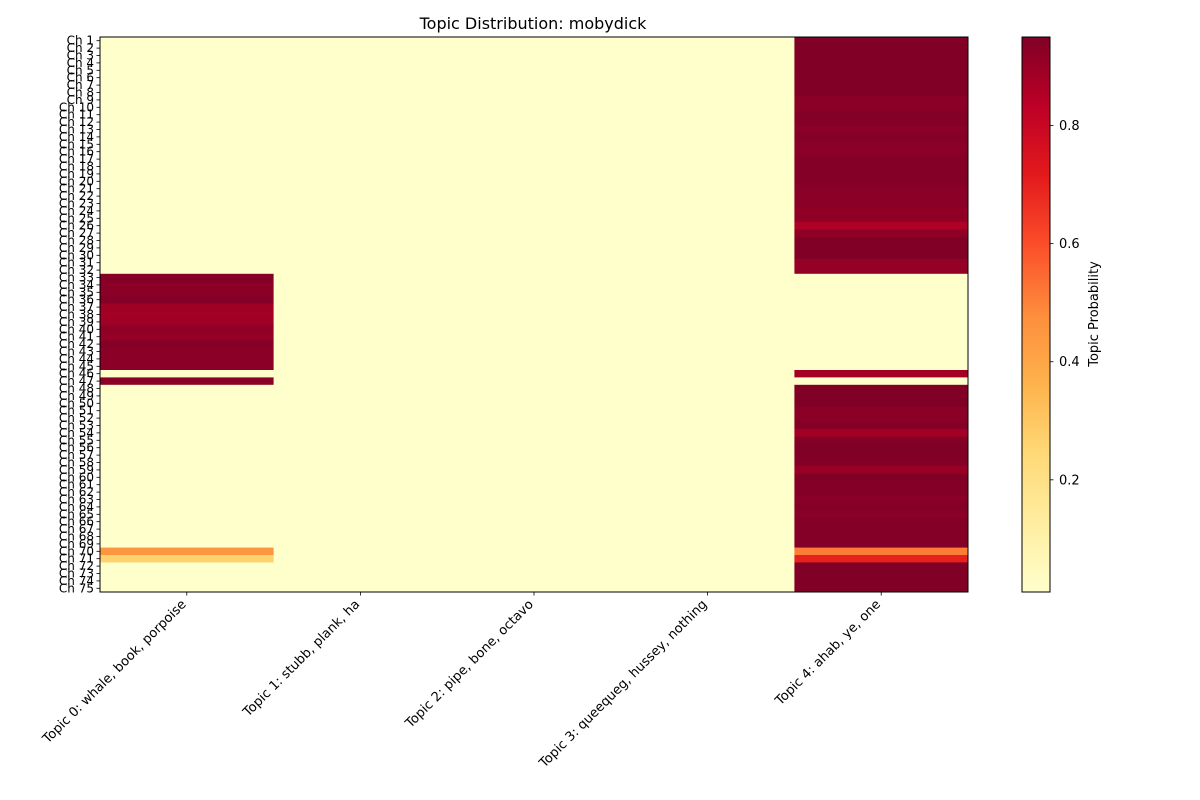 The image size is (1200, 800). What do you see at coordinates (76, 144) in the screenshot?
I see `y-tick-label: Ch 15` at bounding box center [76, 144].